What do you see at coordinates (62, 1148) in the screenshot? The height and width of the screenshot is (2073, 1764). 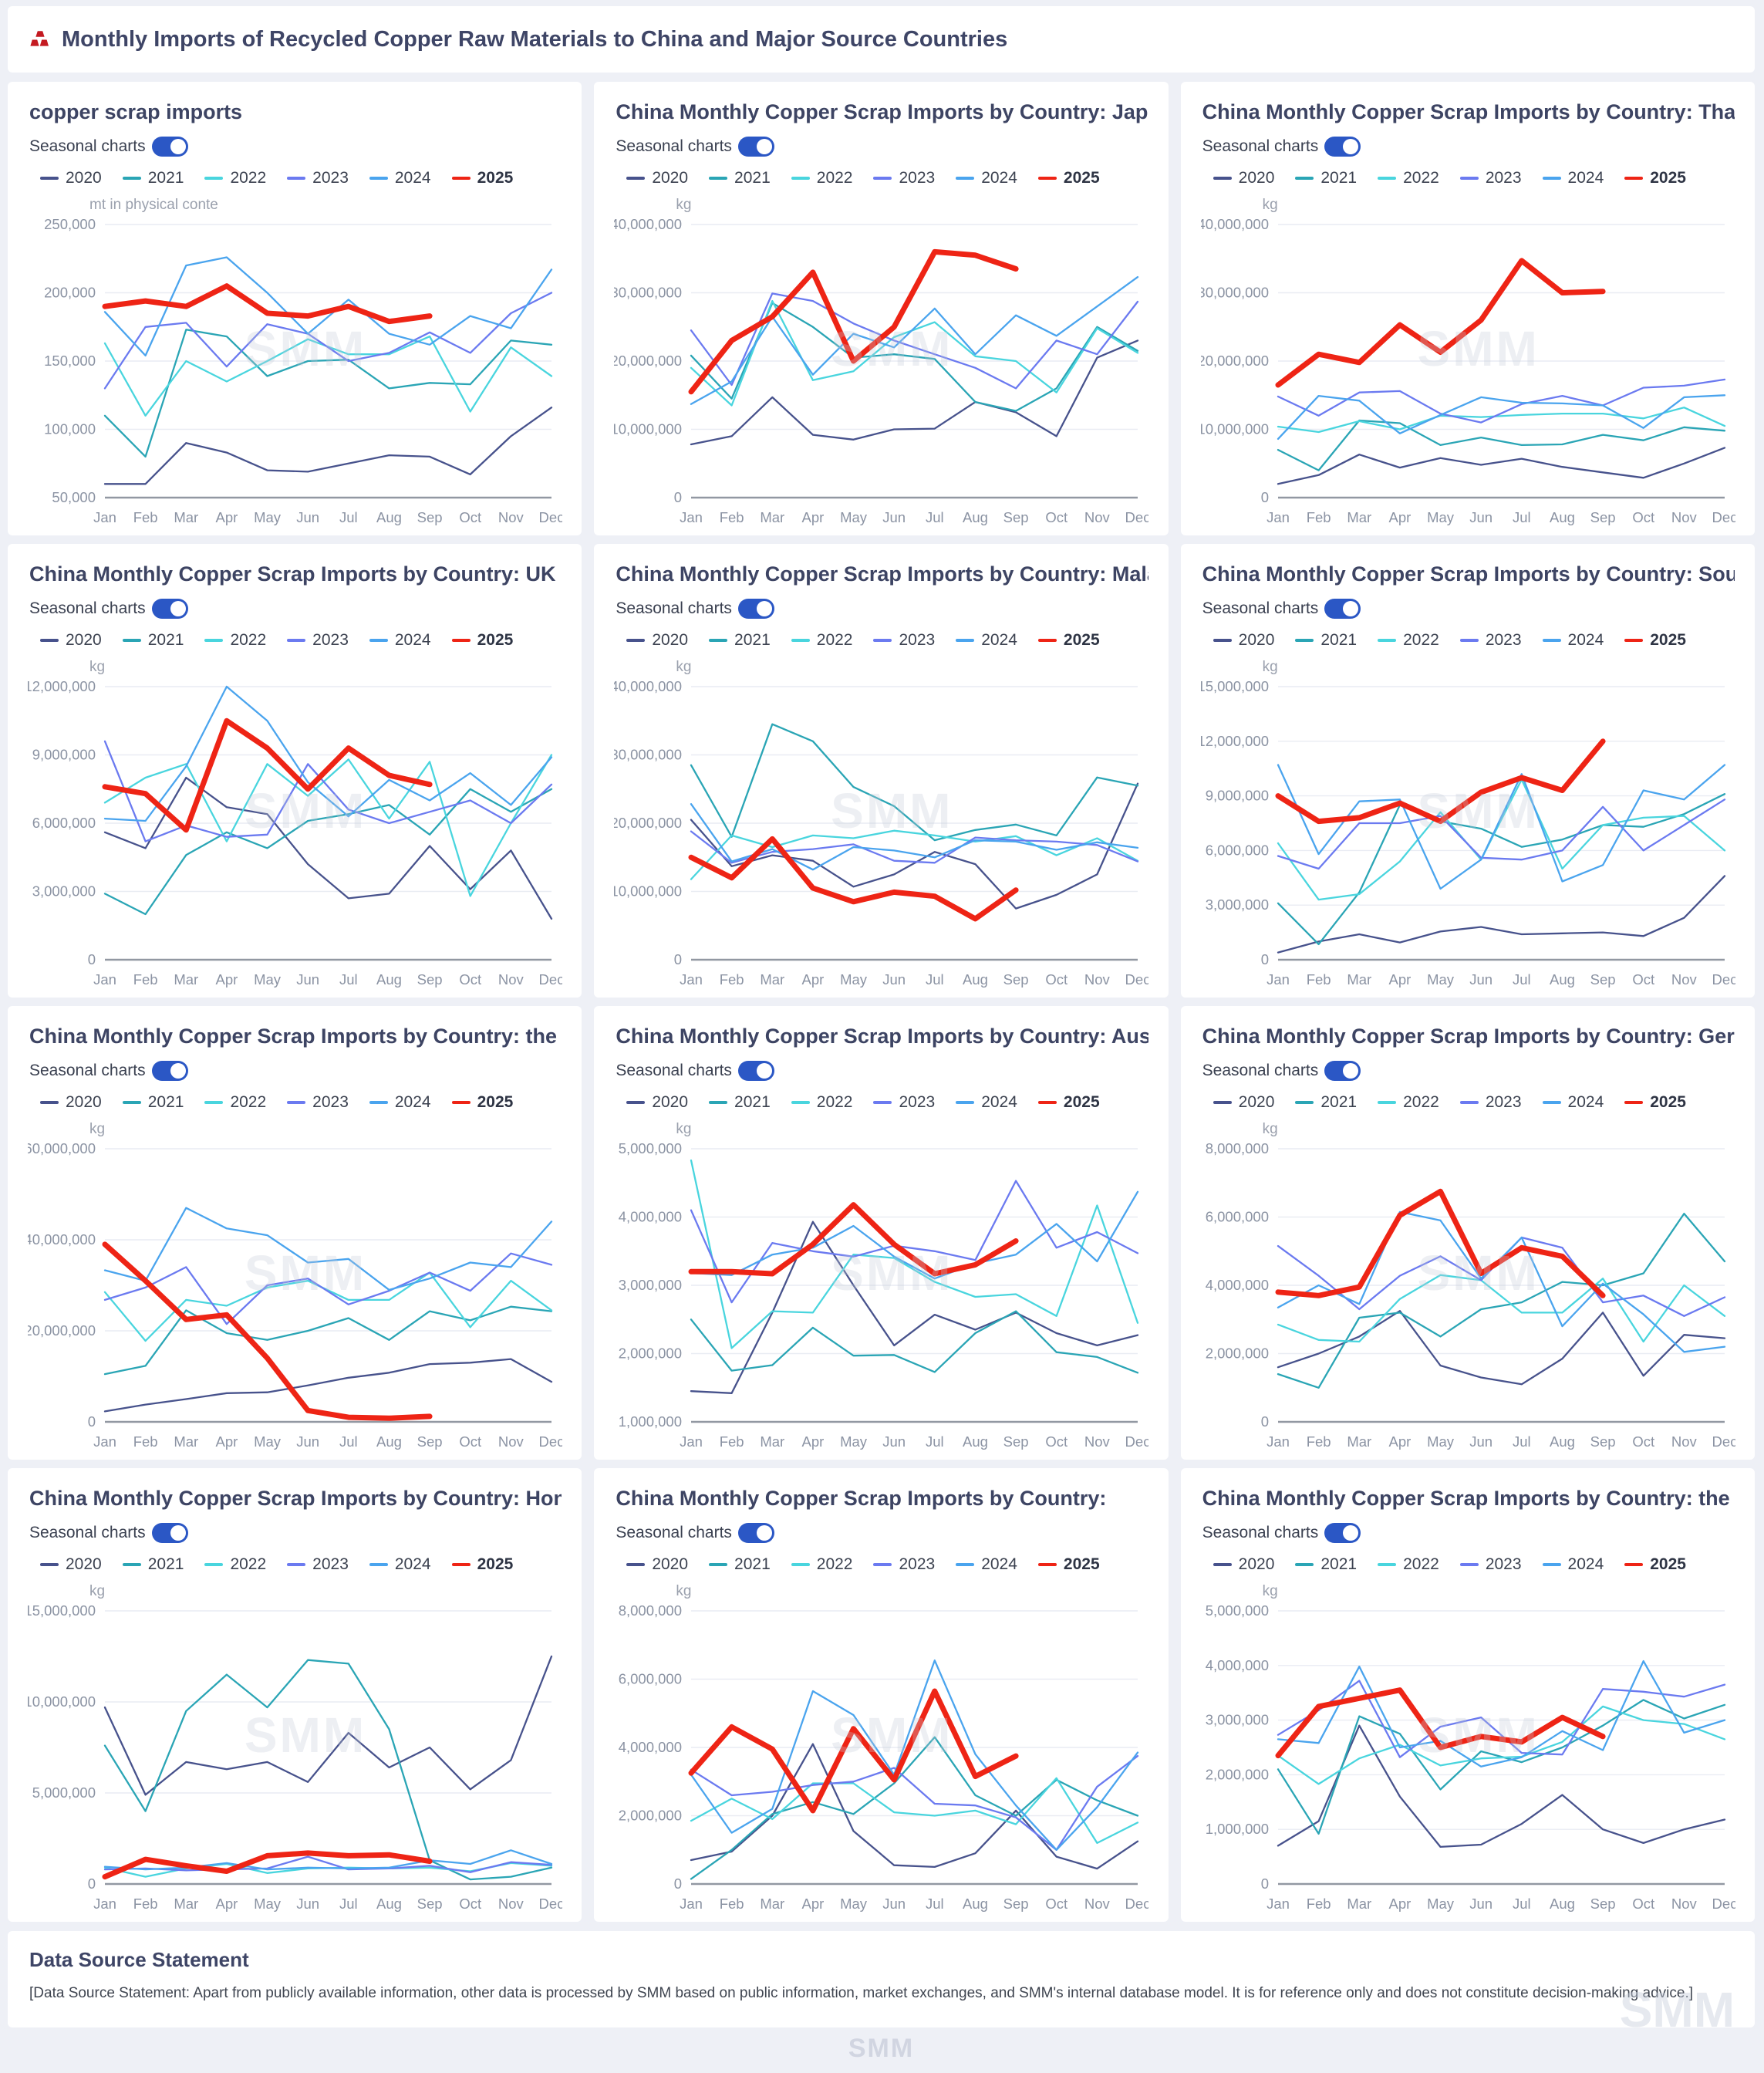 I see `y-tick-label: 60,000,000` at bounding box center [62, 1148].